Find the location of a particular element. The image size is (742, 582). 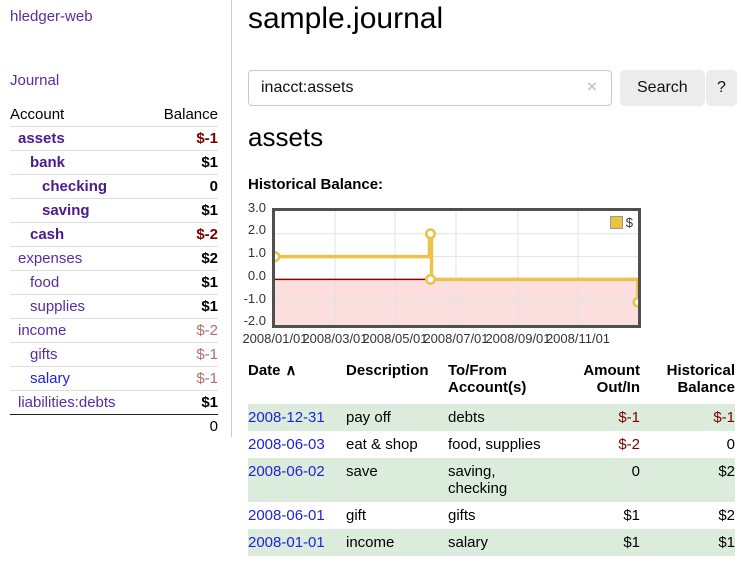

sort-ascending-icon: ∧ is located at coordinates (291, 370).